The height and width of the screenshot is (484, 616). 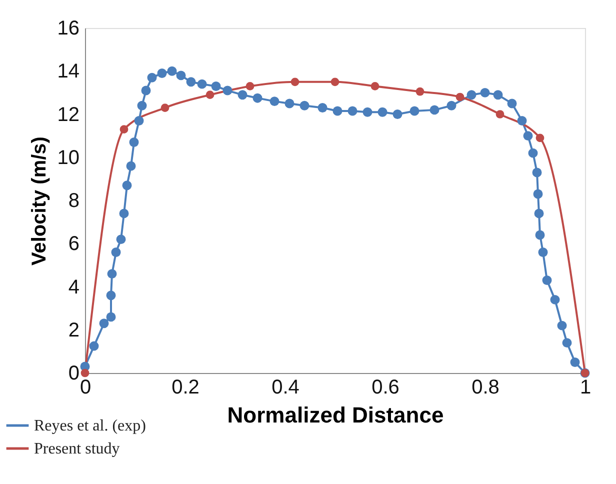 I want to click on y-tick-label: 12, so click(x=68, y=115).